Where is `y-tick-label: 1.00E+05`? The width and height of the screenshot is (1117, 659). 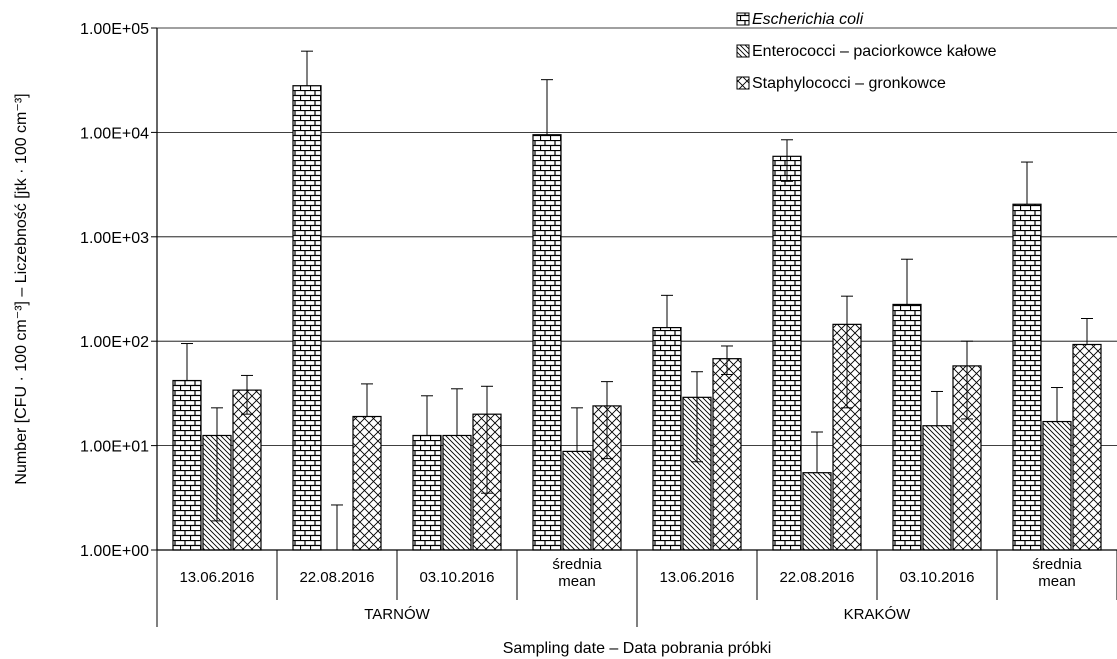 y-tick-label: 1.00E+05 is located at coordinates (114, 29).